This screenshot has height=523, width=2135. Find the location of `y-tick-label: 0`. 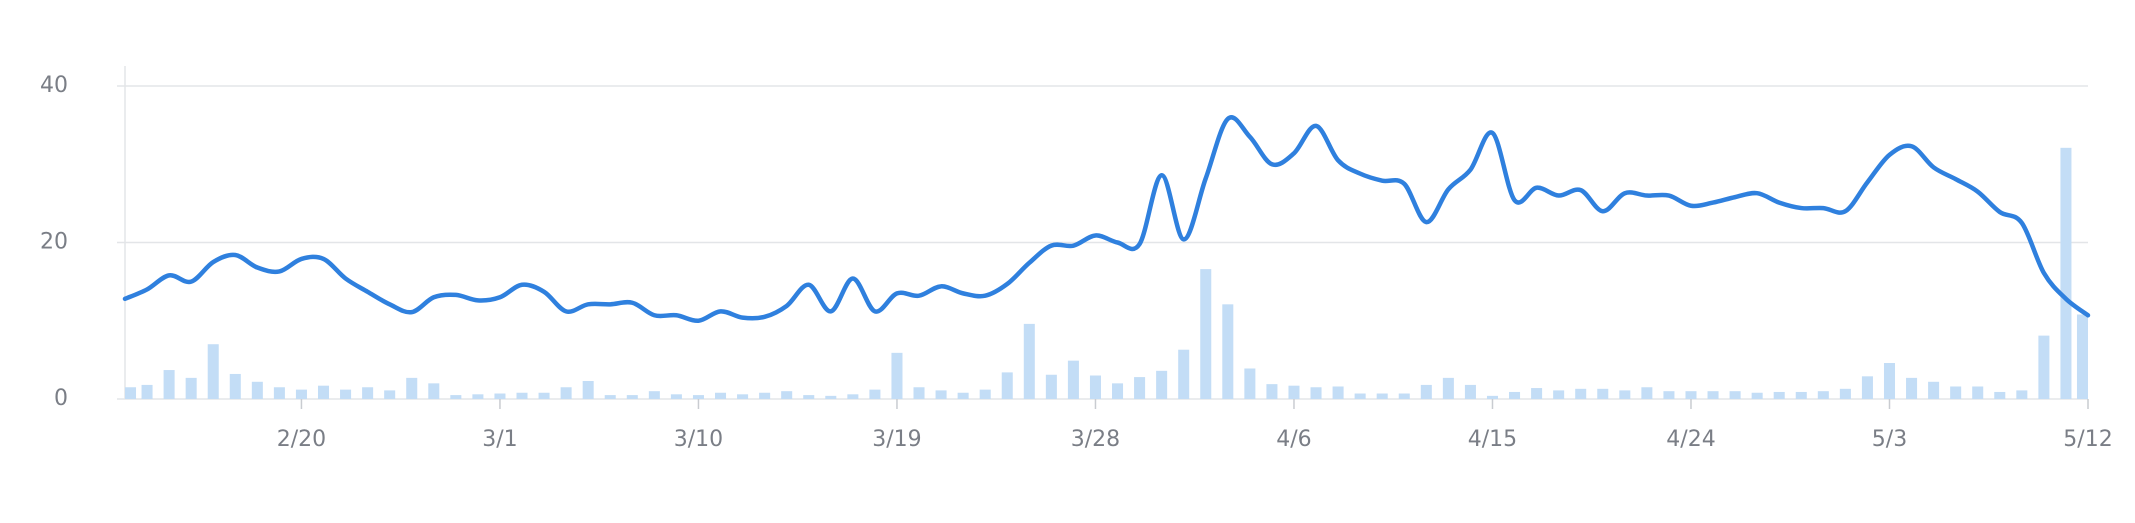

y-tick-label: 0 is located at coordinates (61, 398).